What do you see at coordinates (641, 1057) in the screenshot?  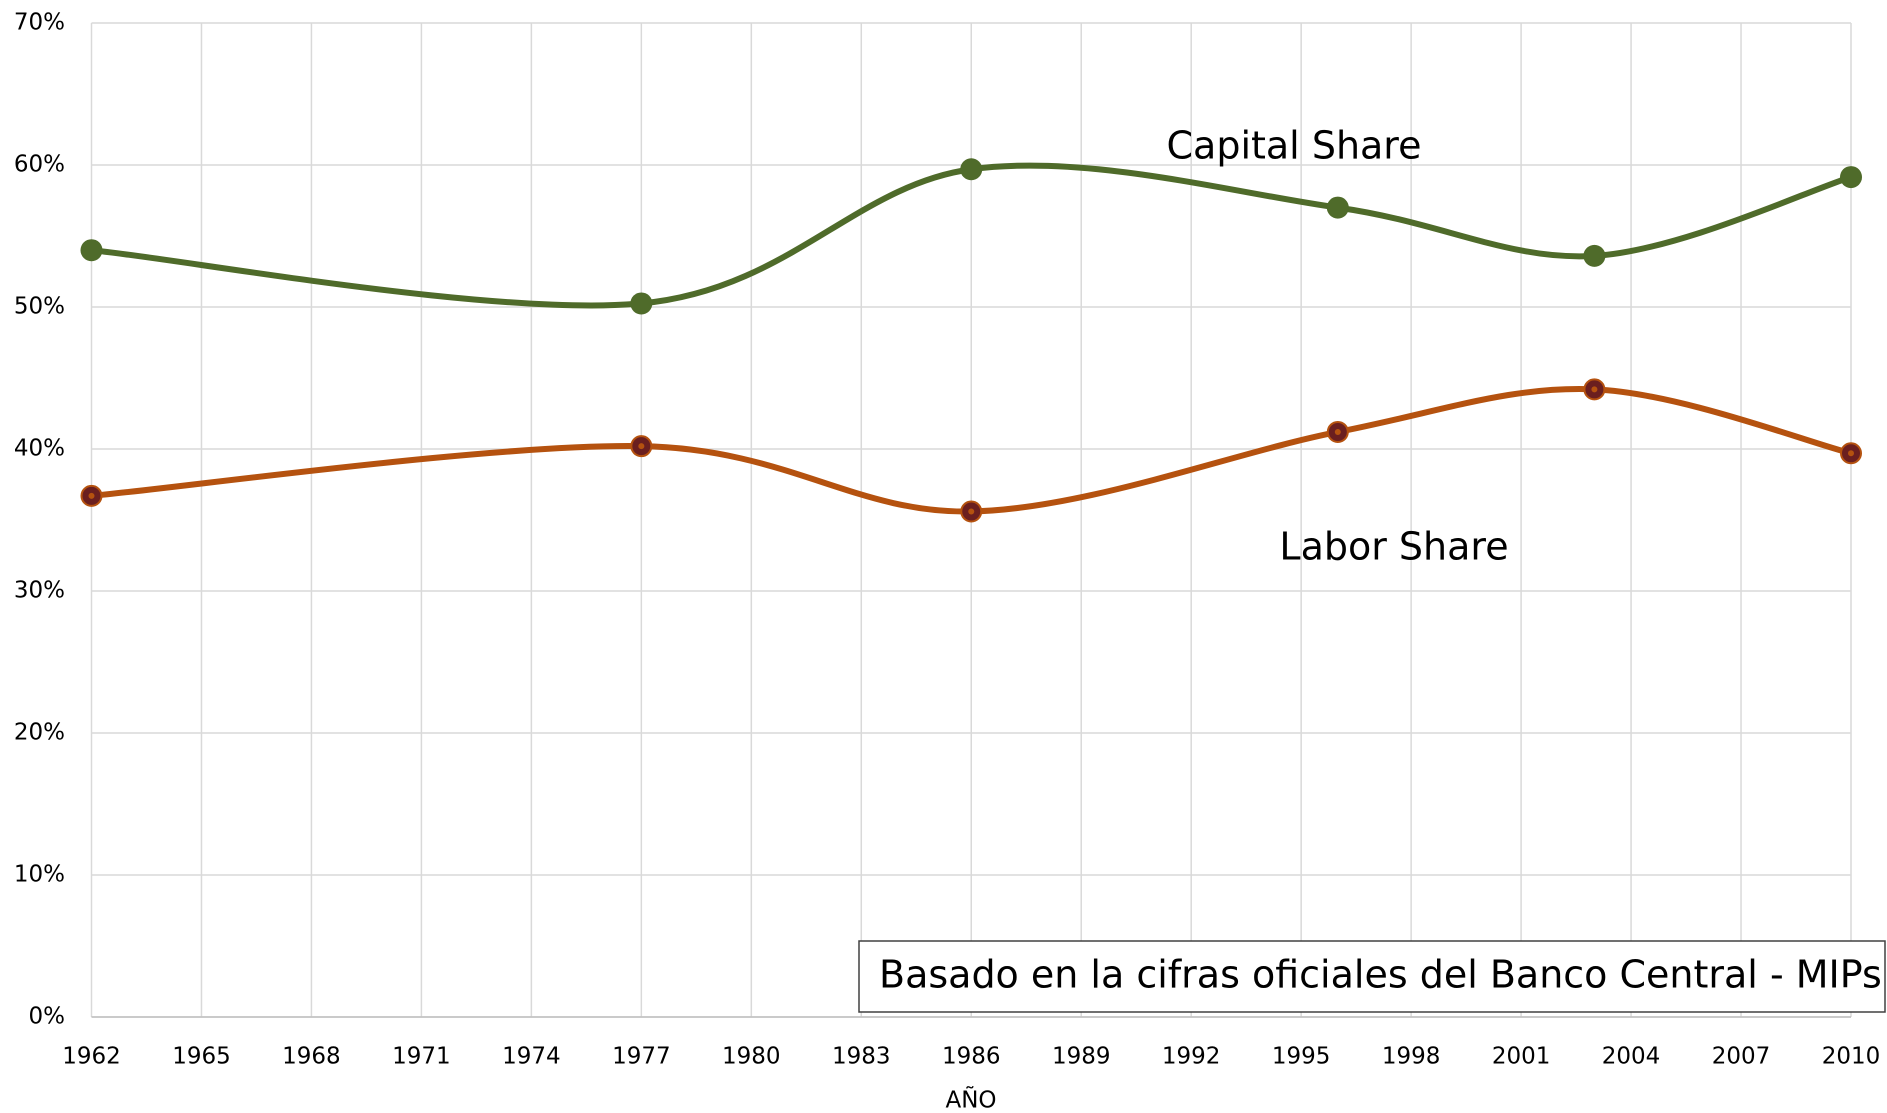 I see `x-tick-label: 1977` at bounding box center [641, 1057].